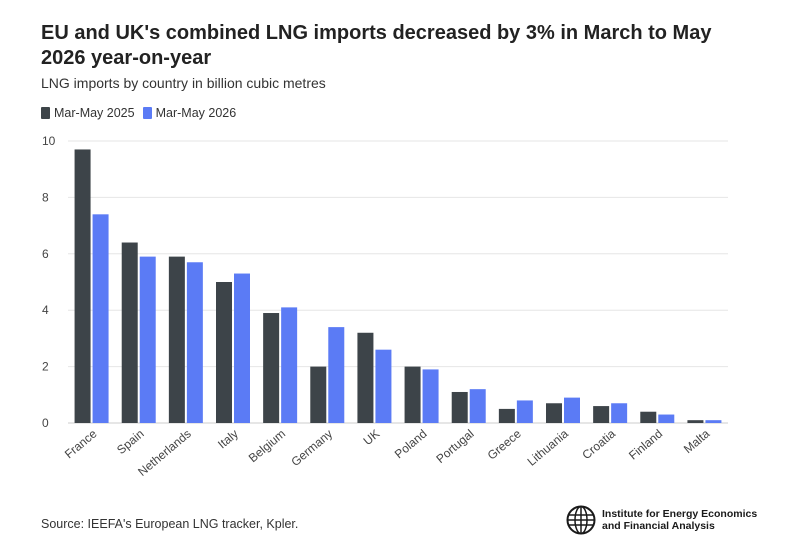 Image resolution: width=800 pixels, height=553 pixels. Describe the element at coordinates (648, 417) in the screenshot. I see `bar-2025-finland` at that location.